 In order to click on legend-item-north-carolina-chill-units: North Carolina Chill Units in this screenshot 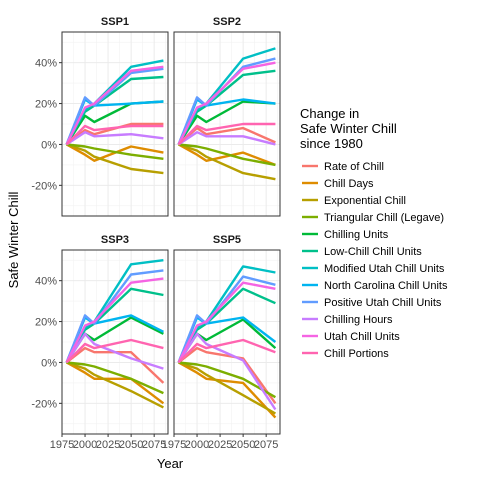, I will do `click(375, 286)`.